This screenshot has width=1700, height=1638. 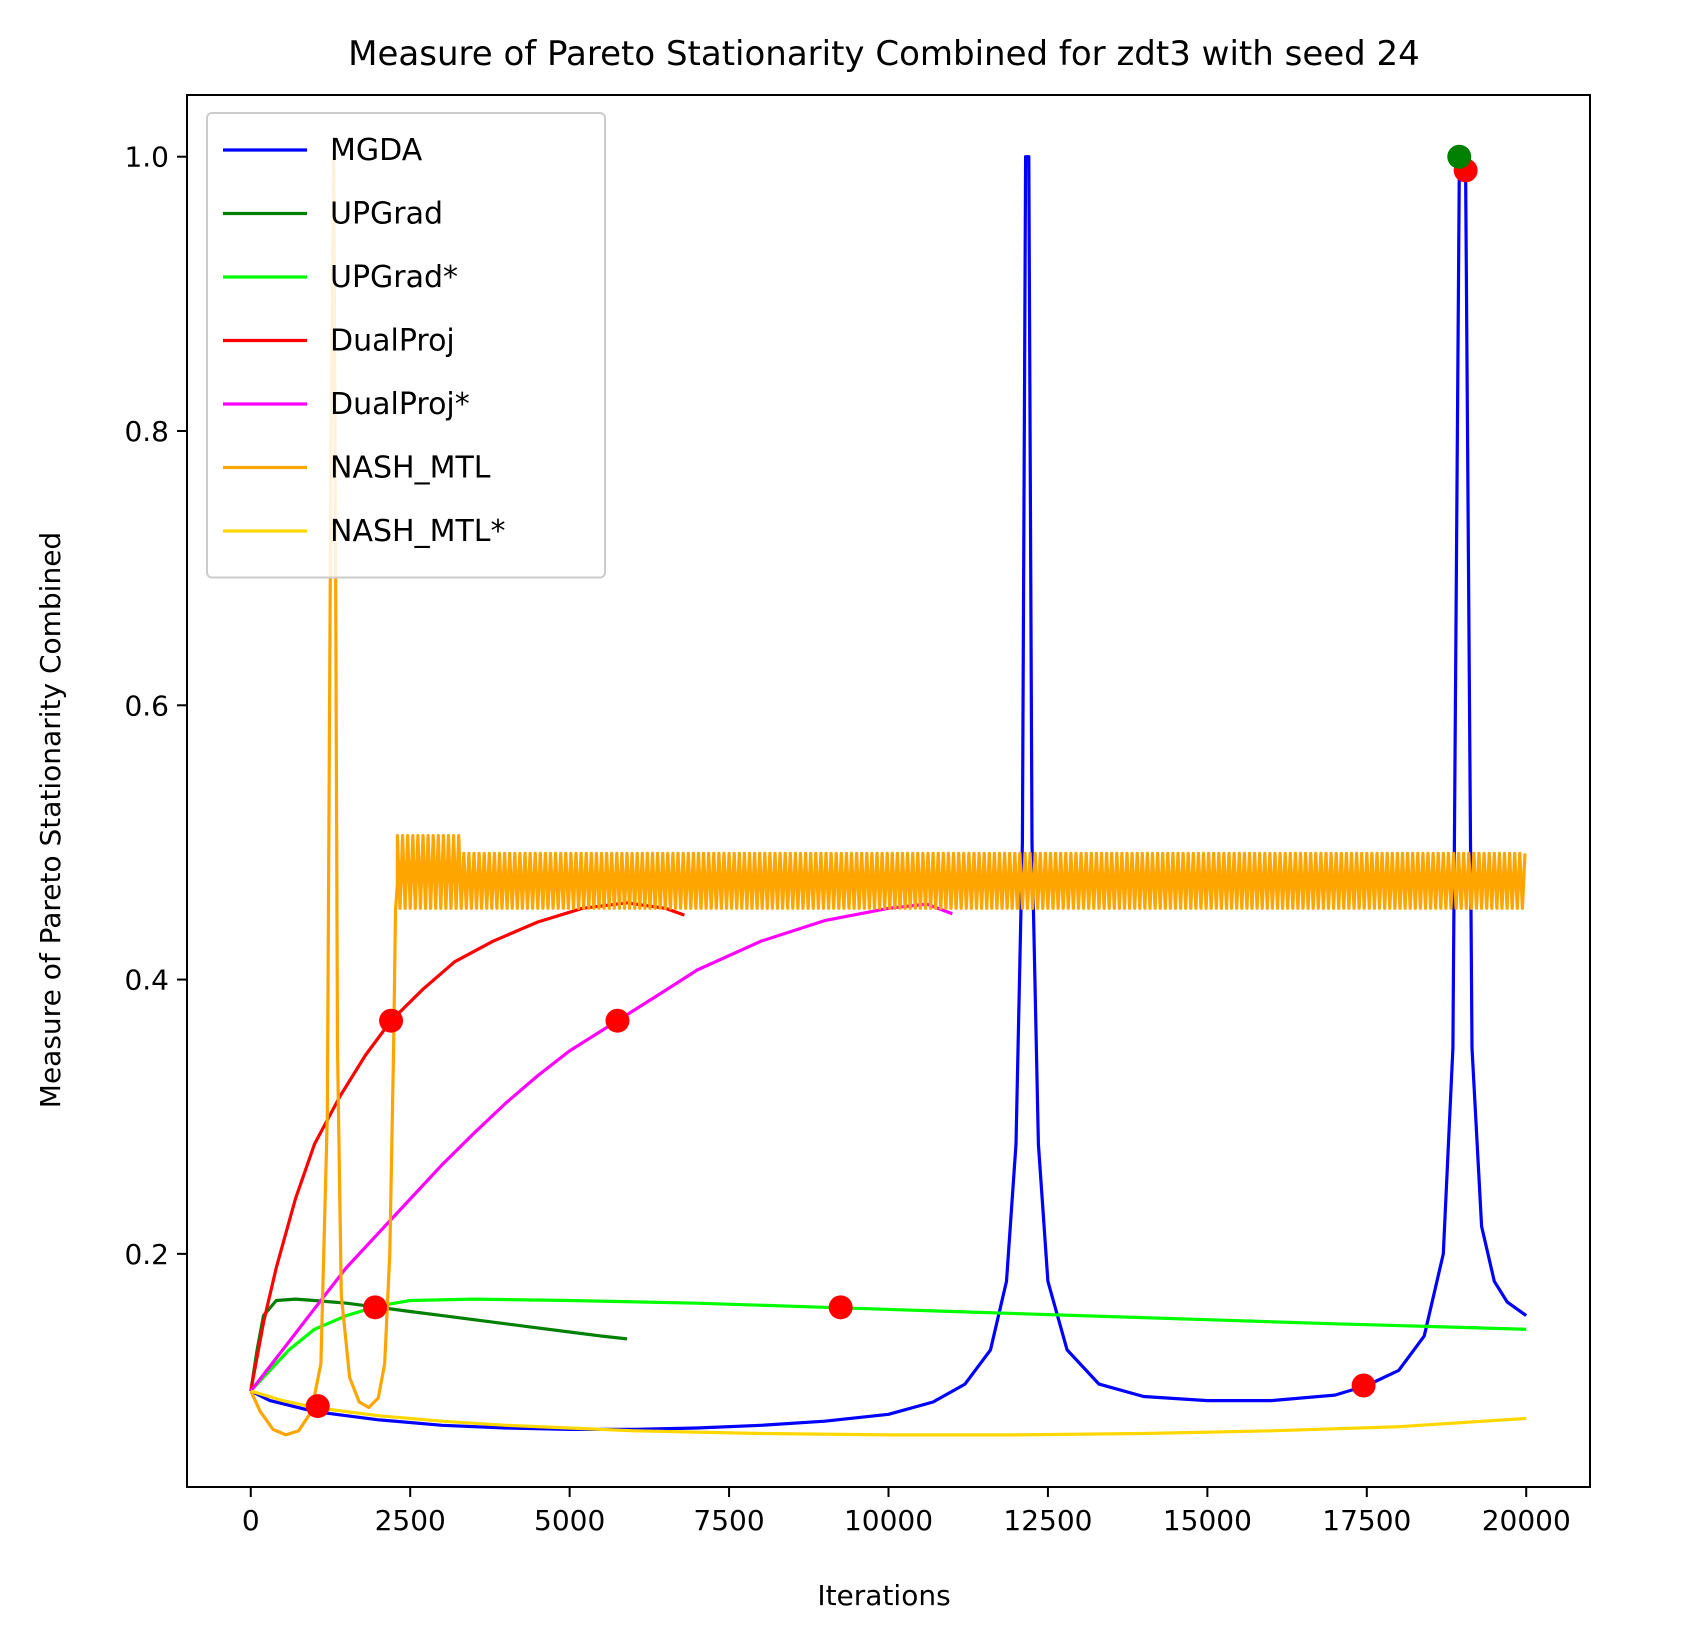 What do you see at coordinates (410, 1520) in the screenshot?
I see `x-tick-label: 2500` at bounding box center [410, 1520].